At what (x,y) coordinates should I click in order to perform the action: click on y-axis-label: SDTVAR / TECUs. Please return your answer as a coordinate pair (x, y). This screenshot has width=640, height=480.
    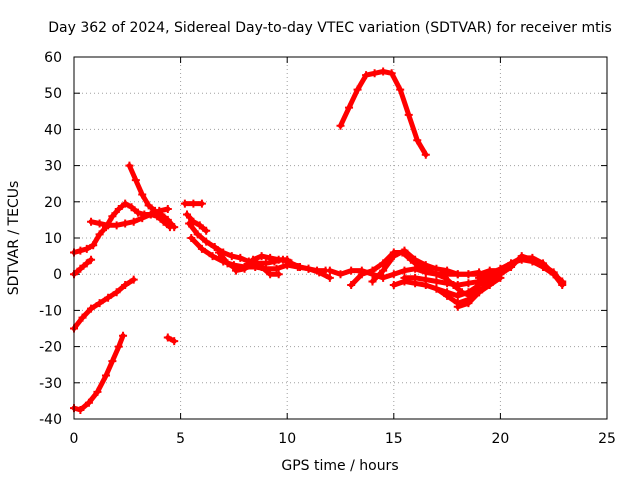
    Looking at the image, I should click on (14, 238).